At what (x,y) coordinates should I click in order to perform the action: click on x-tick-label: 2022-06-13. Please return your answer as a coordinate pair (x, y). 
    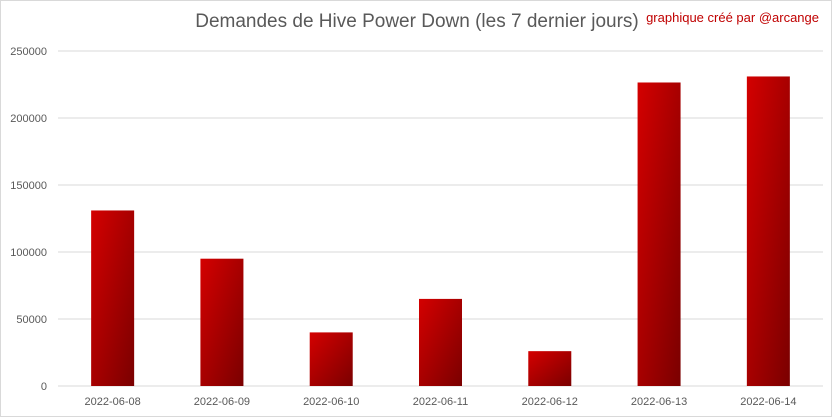
    Looking at the image, I should click on (659, 402).